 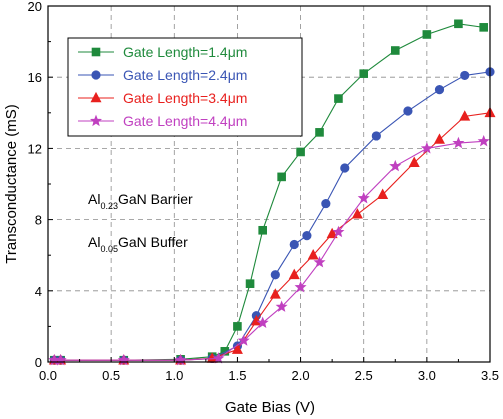 I want to click on x-tick-label: 2.5, so click(x=364, y=375).